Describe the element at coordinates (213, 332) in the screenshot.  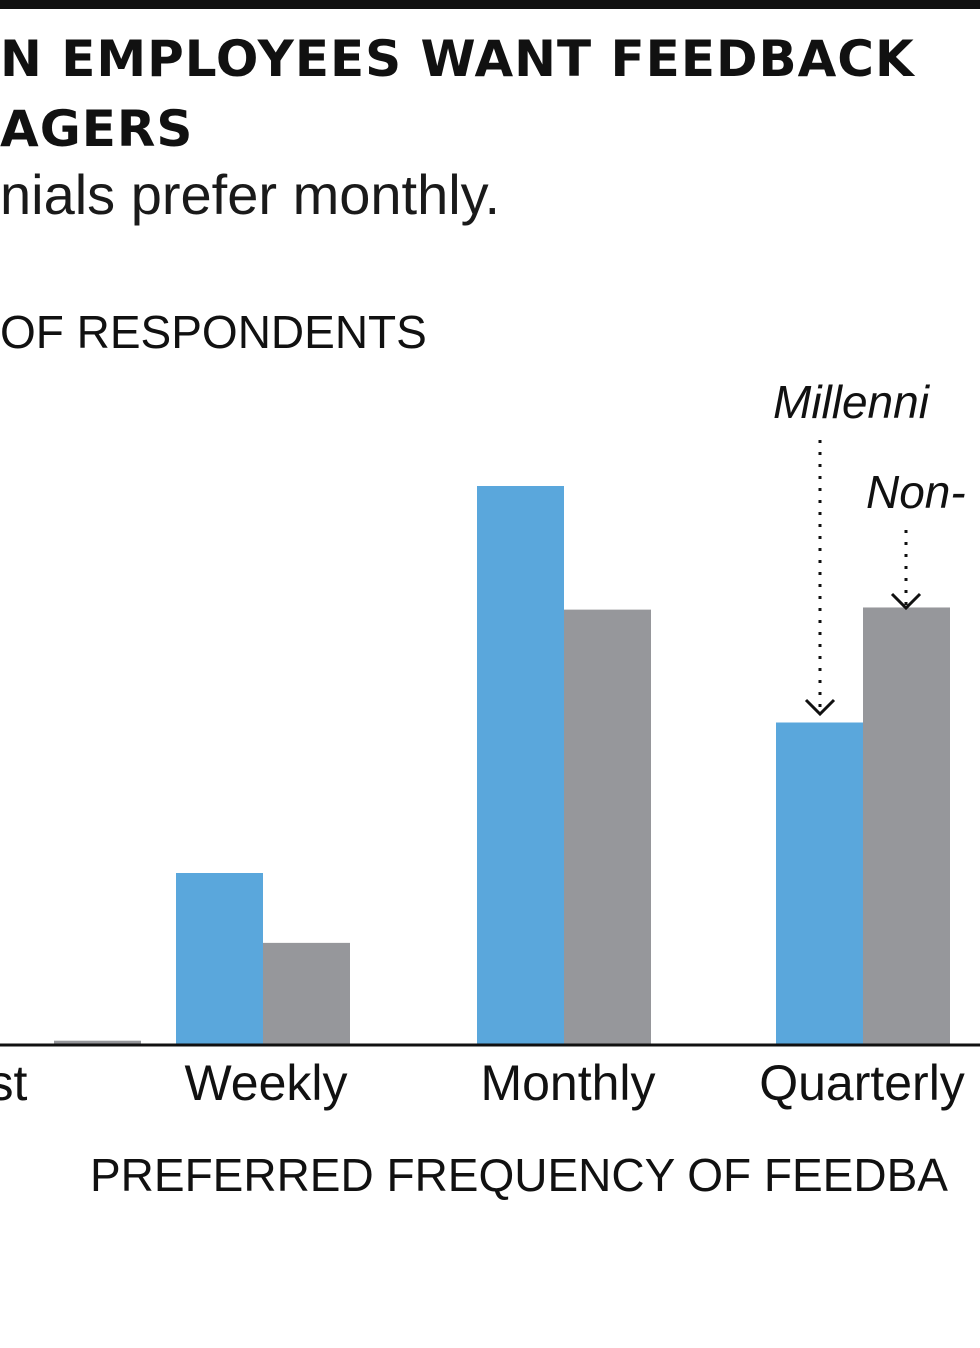
I see `y-axis-label: OF RESPONDENTS` at that location.